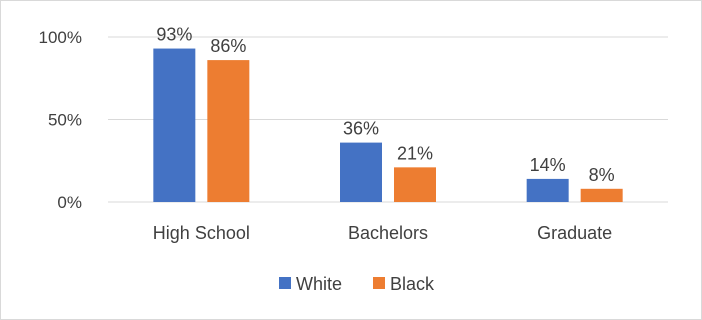 This screenshot has height=320, width=702. Describe the element at coordinates (361, 129) in the screenshot. I see `data-label: 36%` at that location.